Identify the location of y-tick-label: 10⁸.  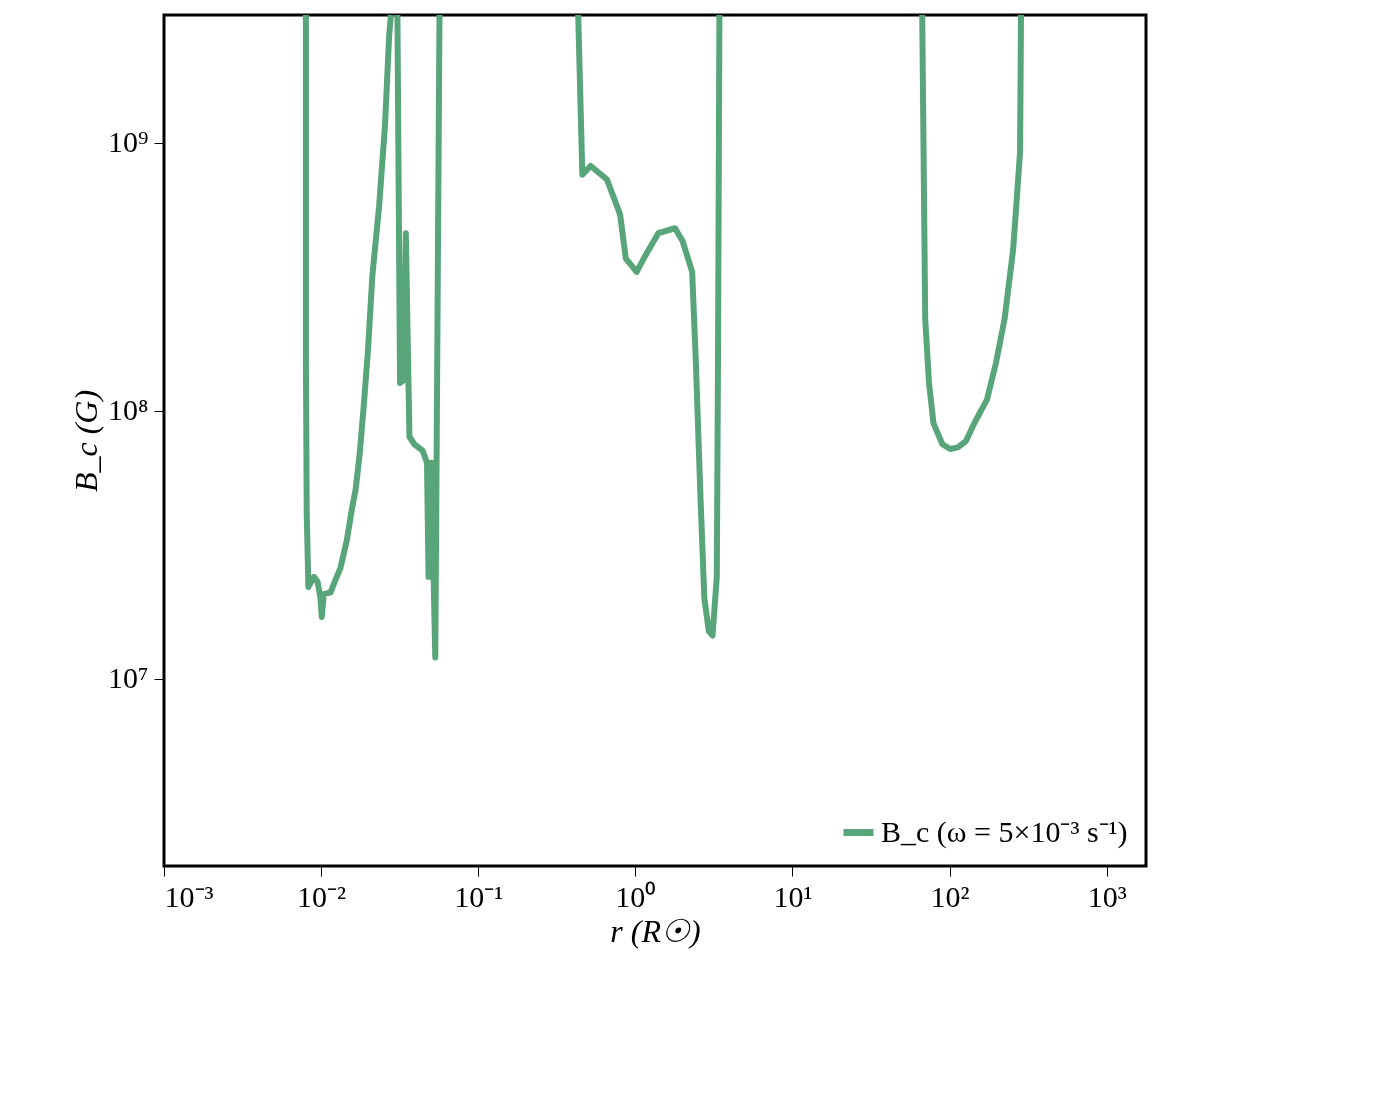
(128, 410).